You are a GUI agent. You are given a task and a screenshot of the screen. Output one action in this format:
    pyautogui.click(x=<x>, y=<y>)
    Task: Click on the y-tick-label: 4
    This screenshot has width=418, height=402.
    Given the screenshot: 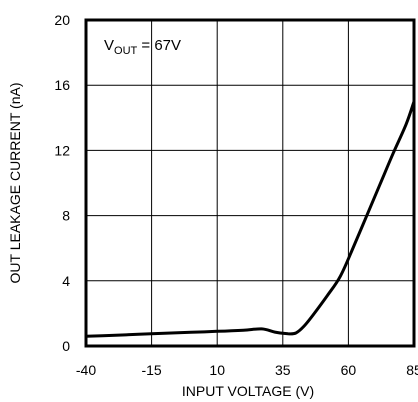 What is the action you would take?
    pyautogui.click(x=66, y=281)
    